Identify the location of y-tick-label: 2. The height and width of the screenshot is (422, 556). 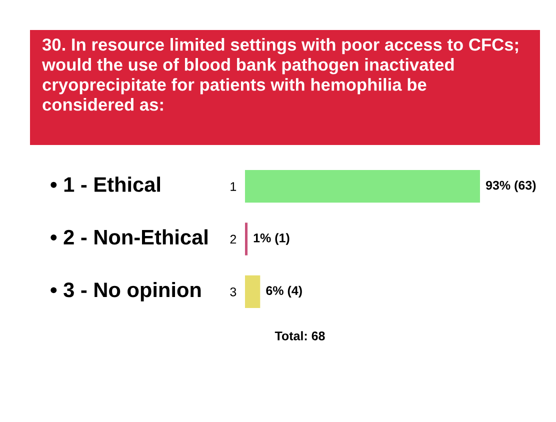
(233, 239).